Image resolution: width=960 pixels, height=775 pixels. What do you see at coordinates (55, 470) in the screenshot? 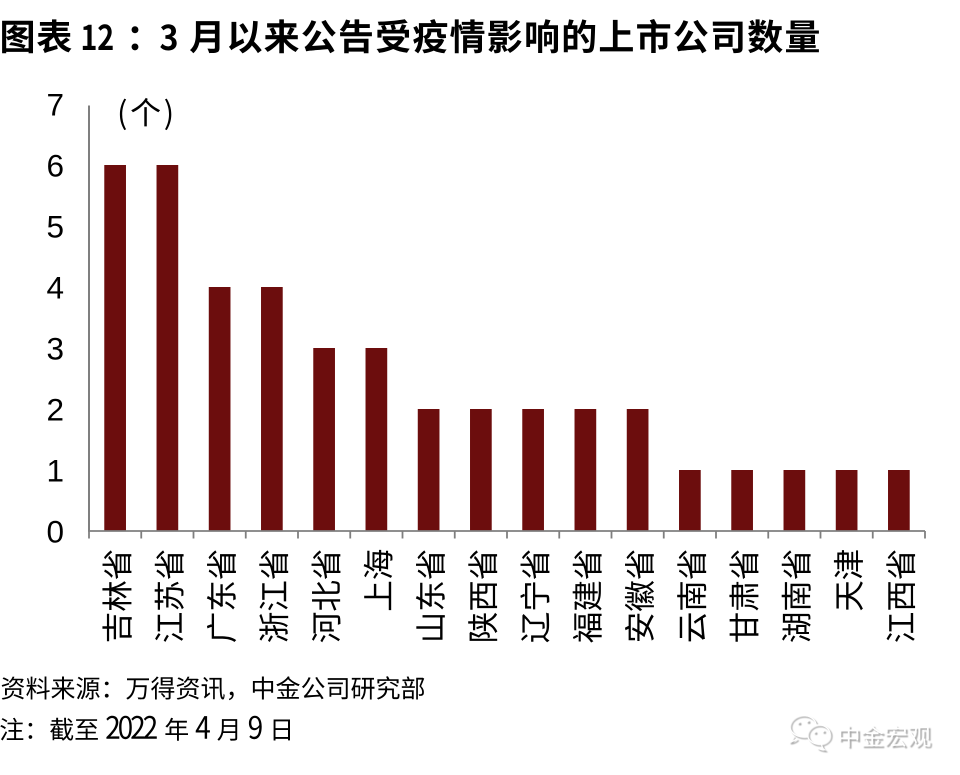
I see `svg-text: 1` at bounding box center [55, 470].